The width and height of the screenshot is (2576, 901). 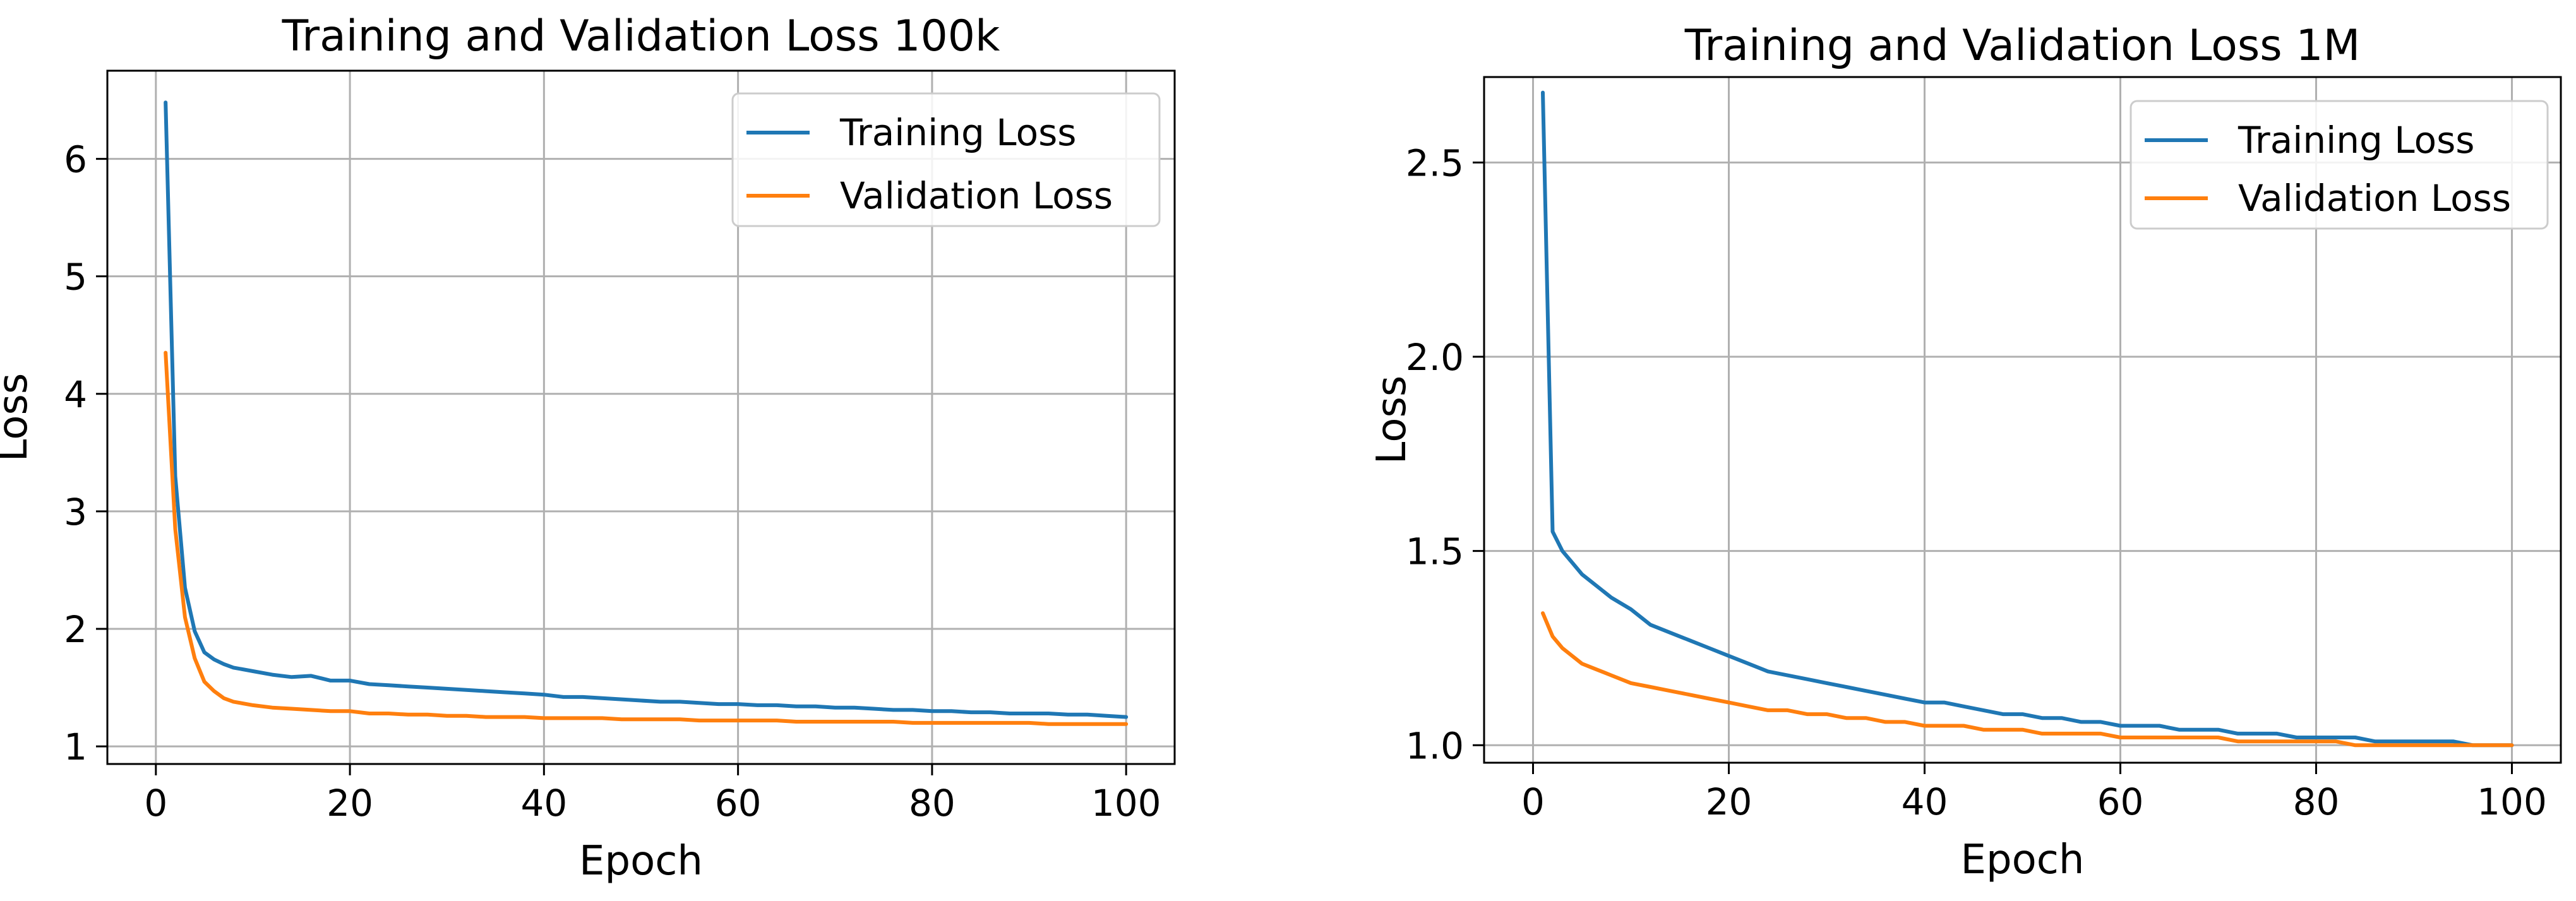 I want to click on y-tick-label: 2.0, so click(x=1435, y=357).